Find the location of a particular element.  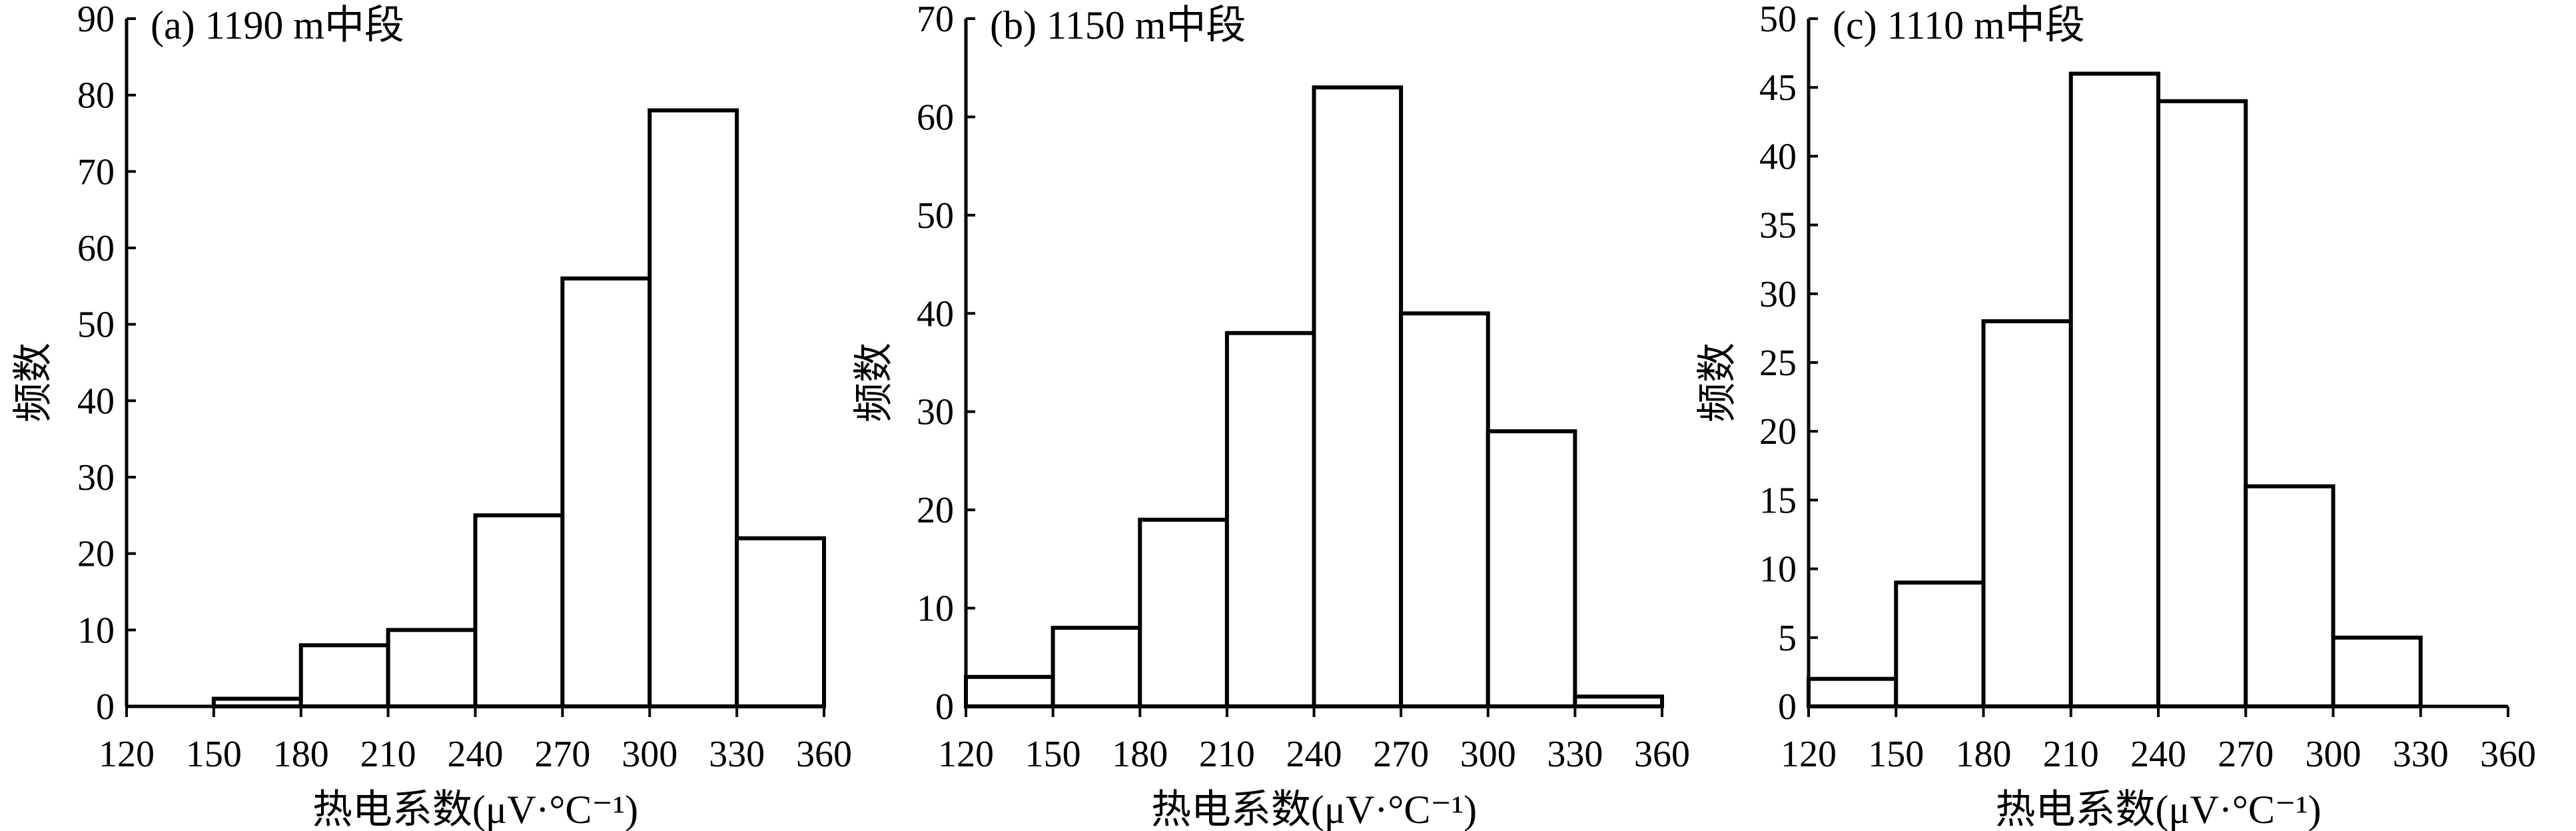

panel-title: (a) 1190 m中段 is located at coordinates (277, 25).